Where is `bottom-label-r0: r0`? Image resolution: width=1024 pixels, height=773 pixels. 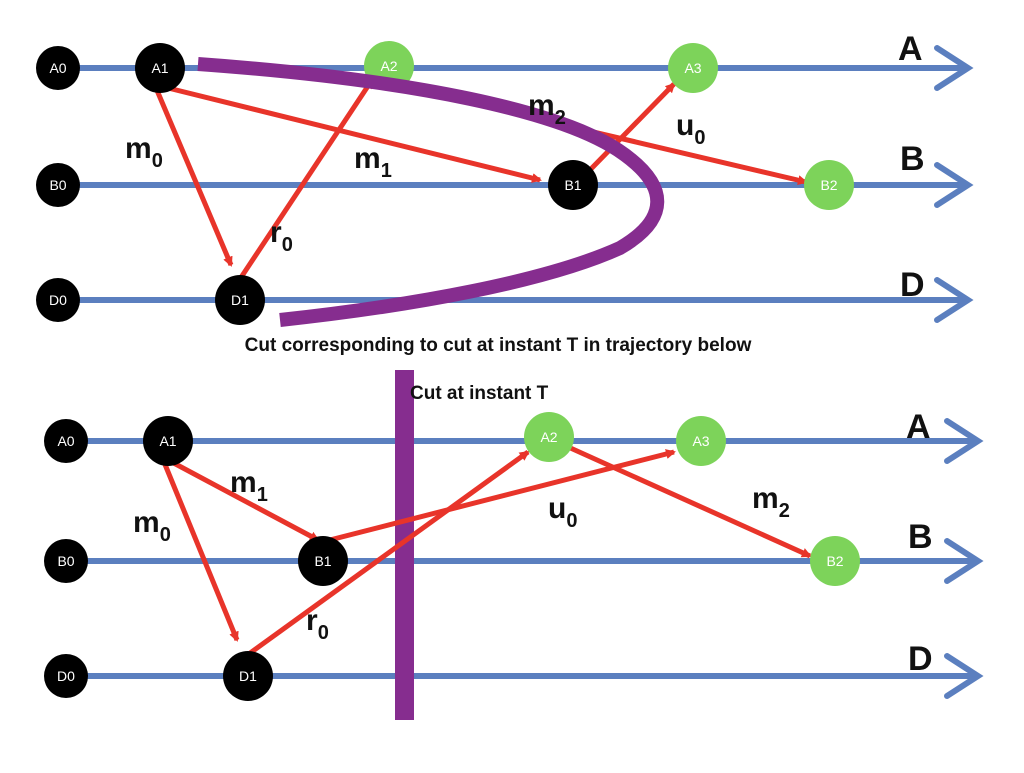 bottom-label-r0: r0 is located at coordinates (317, 624).